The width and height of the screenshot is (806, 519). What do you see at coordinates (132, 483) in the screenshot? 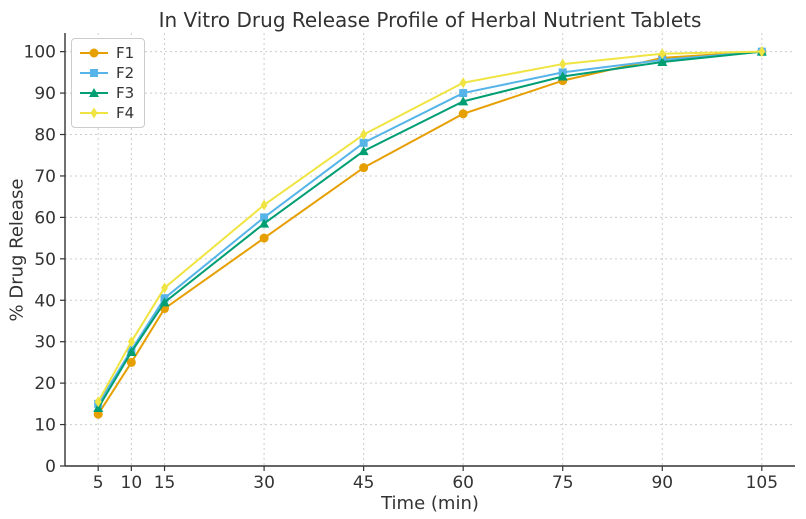
I see `x-tick-label: 10` at bounding box center [132, 483].